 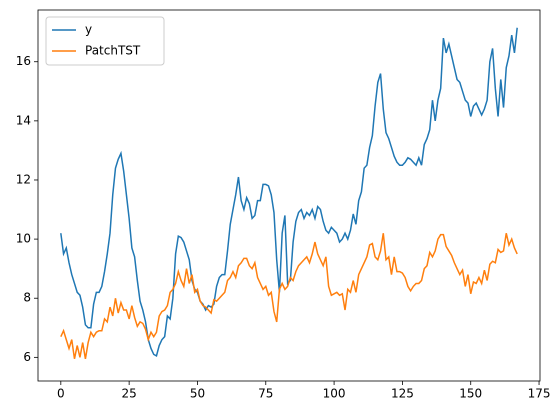 What do you see at coordinates (105, 41) in the screenshot?
I see `legend-box` at bounding box center [105, 41].